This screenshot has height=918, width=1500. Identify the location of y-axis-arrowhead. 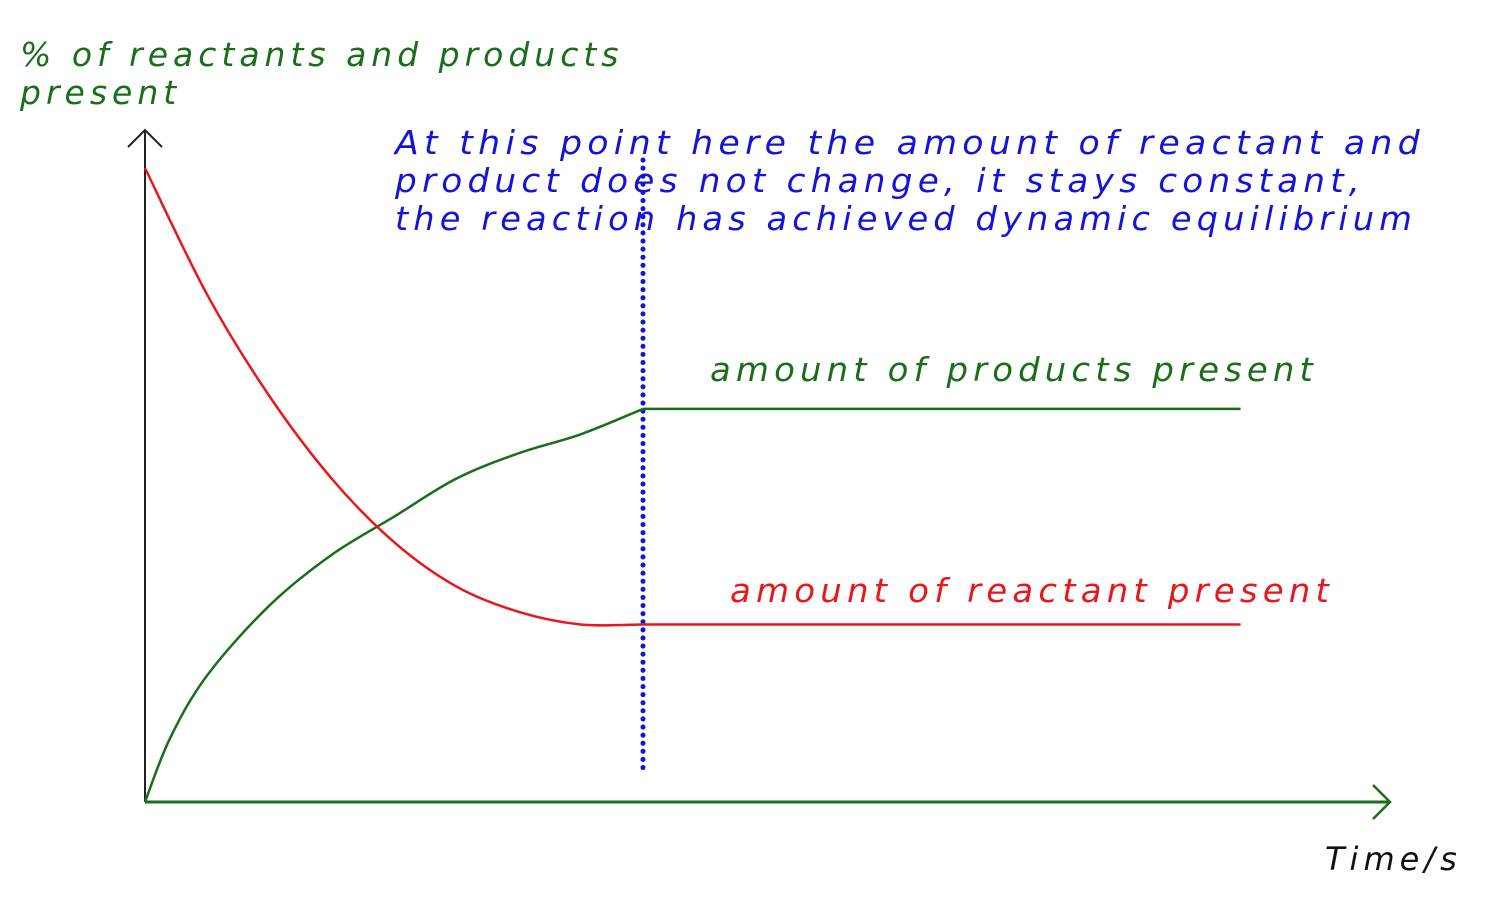
(145, 138).